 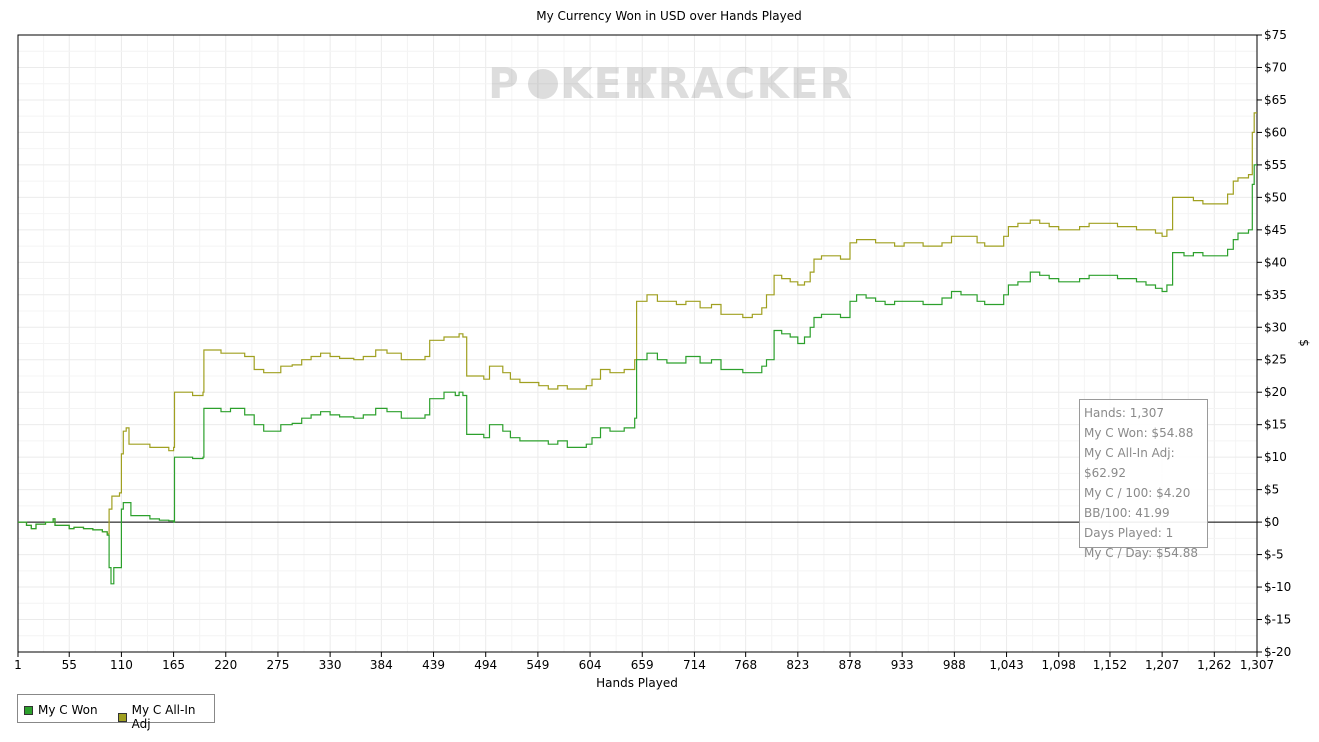 What do you see at coordinates (745, 665) in the screenshot?
I see `x-tick-label: 768` at bounding box center [745, 665].